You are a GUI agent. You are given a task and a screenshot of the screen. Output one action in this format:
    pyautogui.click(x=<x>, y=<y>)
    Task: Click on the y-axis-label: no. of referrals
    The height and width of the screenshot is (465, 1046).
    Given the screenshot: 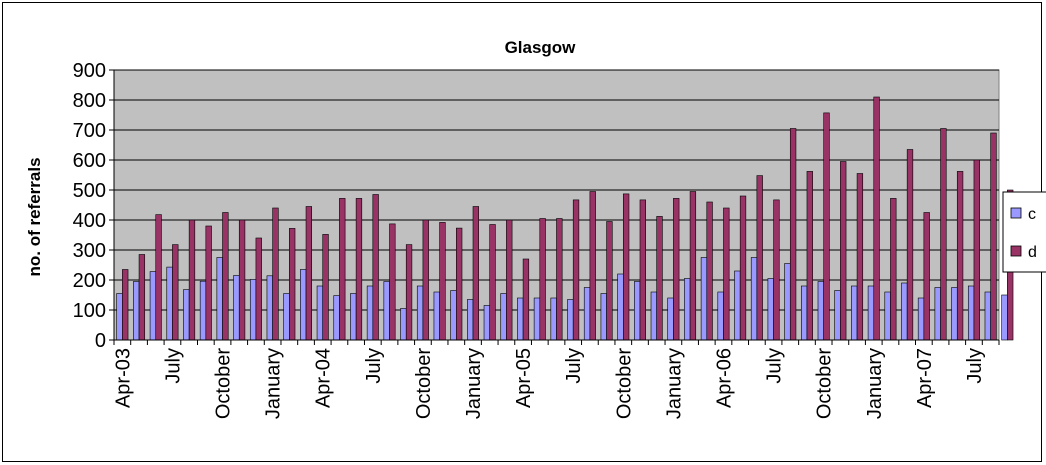 What is the action you would take?
    pyautogui.click(x=34, y=216)
    